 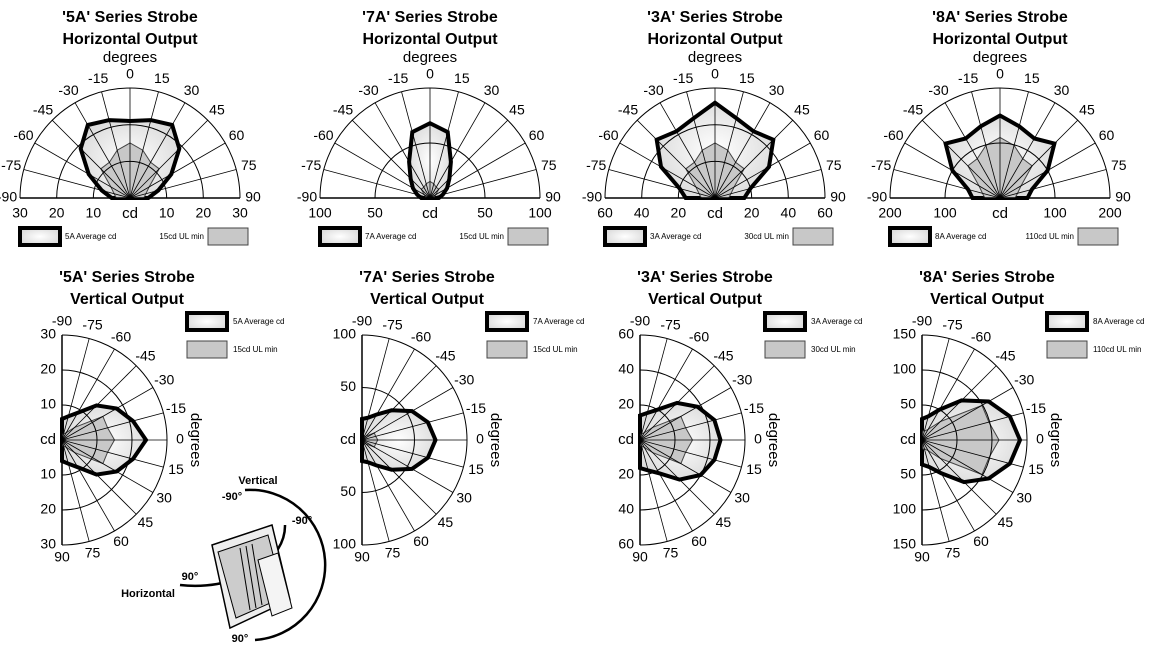 What do you see at coordinates (626, 404) in the screenshot?
I see `radial-tick-label: 20` at bounding box center [626, 404].